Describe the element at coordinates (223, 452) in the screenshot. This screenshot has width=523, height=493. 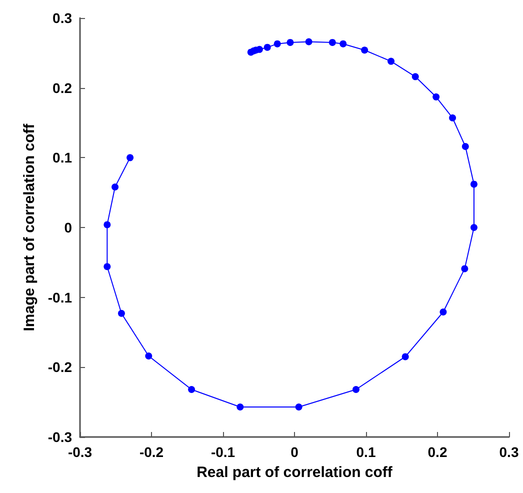
I see `x-tick-label: -0.1` at that location.